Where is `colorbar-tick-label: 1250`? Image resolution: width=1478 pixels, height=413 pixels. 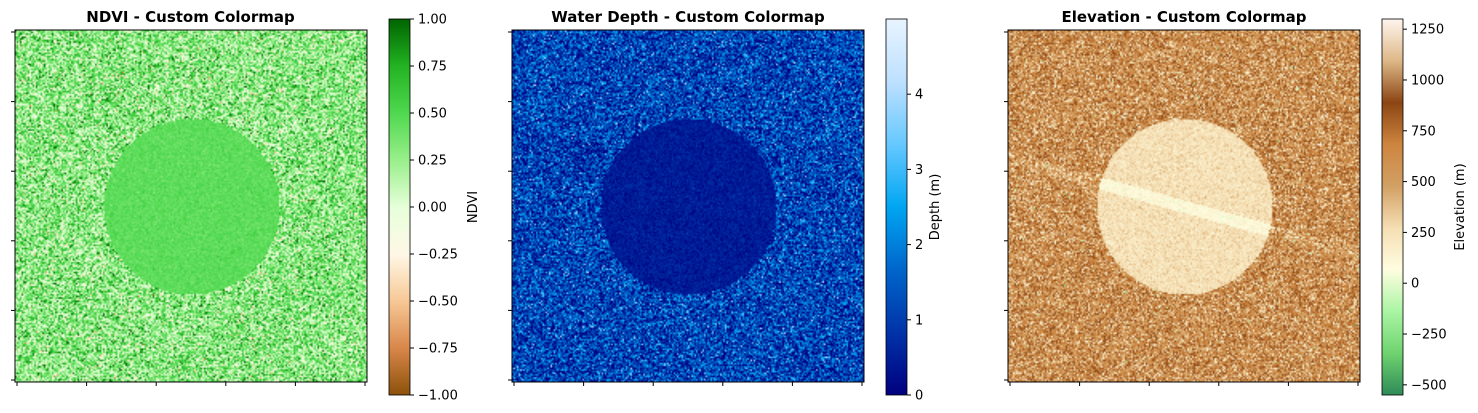 colorbar-tick-label: 1250 is located at coordinates (1427, 30).